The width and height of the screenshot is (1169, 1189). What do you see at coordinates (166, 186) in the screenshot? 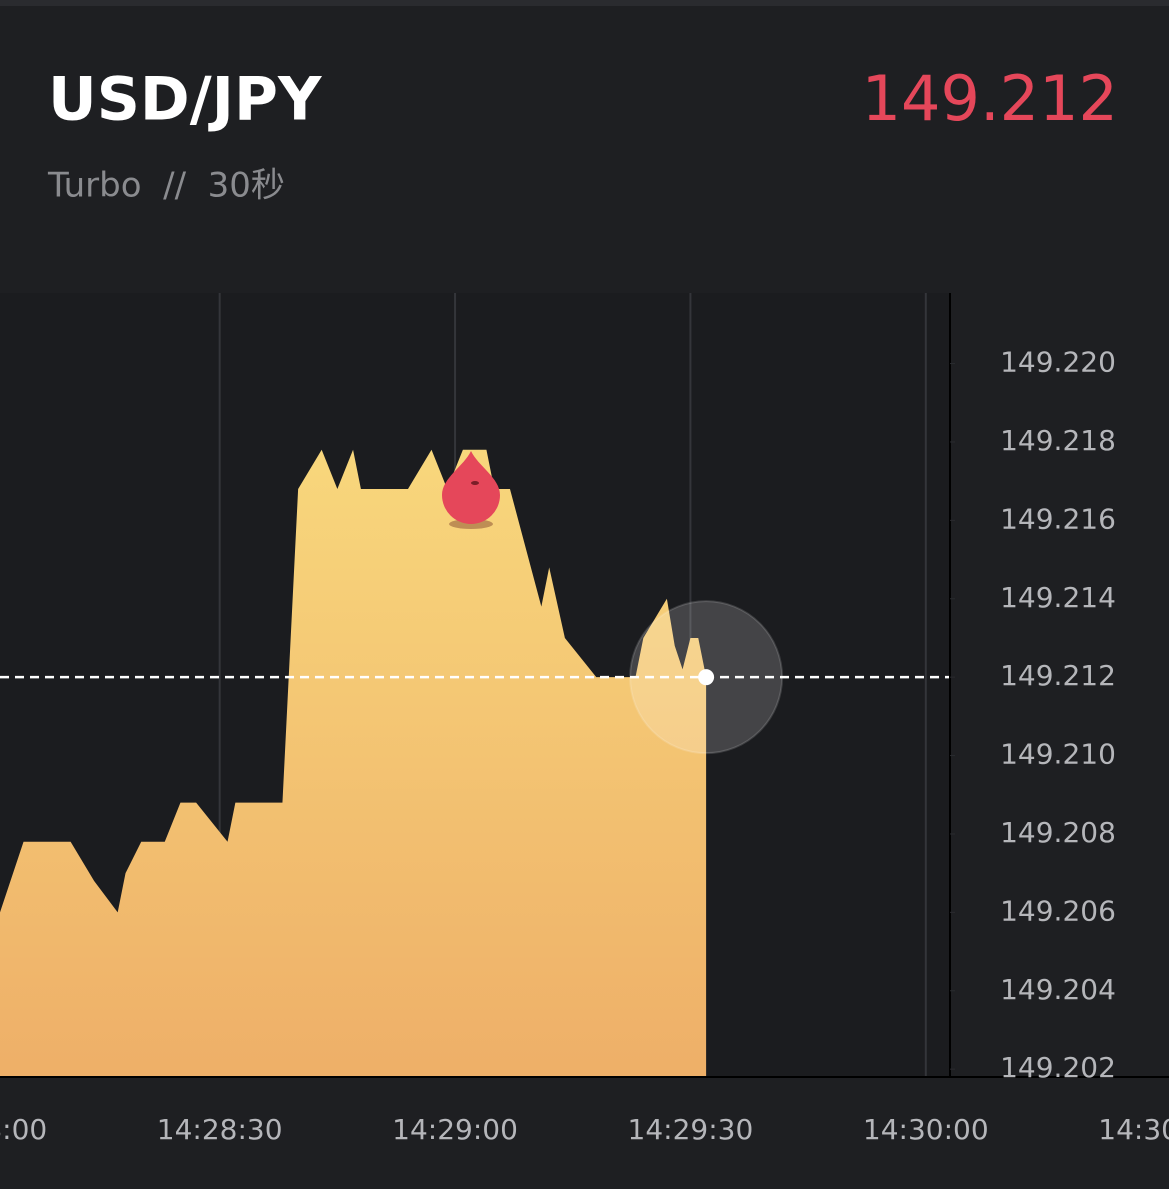
I see `subtitle: Turbo // 30秒` at bounding box center [166, 186].